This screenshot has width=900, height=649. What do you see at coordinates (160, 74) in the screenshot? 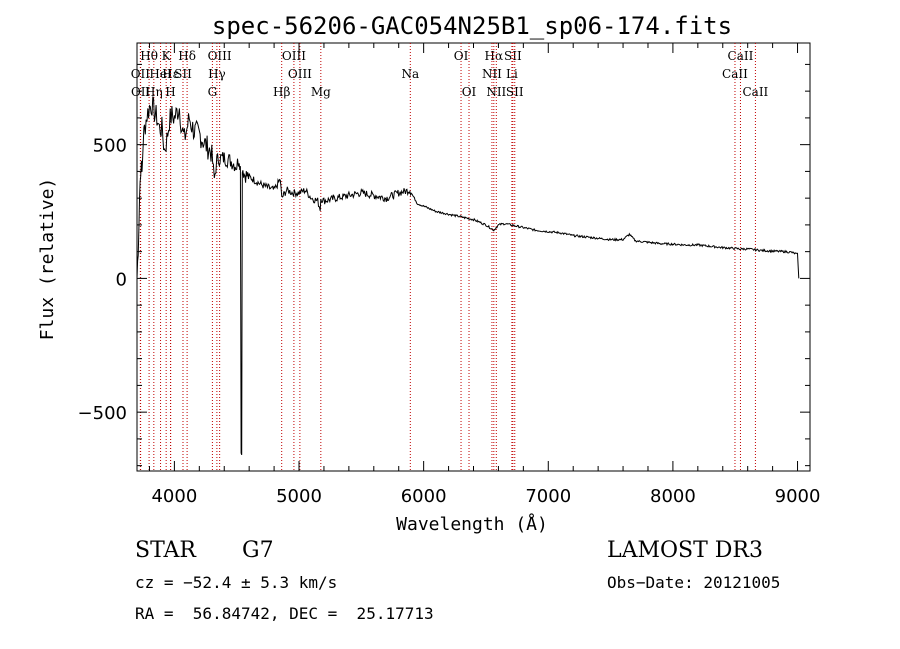
I see `line-label-12: HeI` at bounding box center [160, 74].